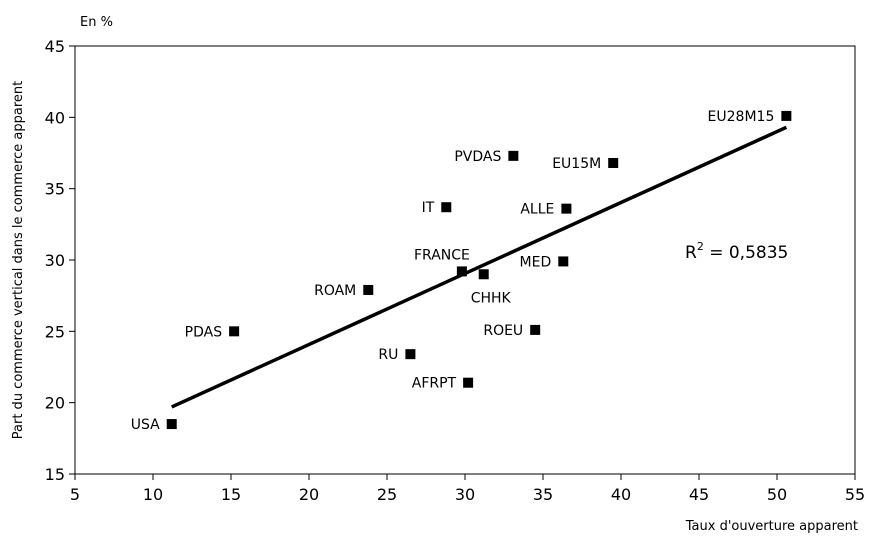 The image size is (870, 539). I want to click on point-label: USA, so click(145, 425).